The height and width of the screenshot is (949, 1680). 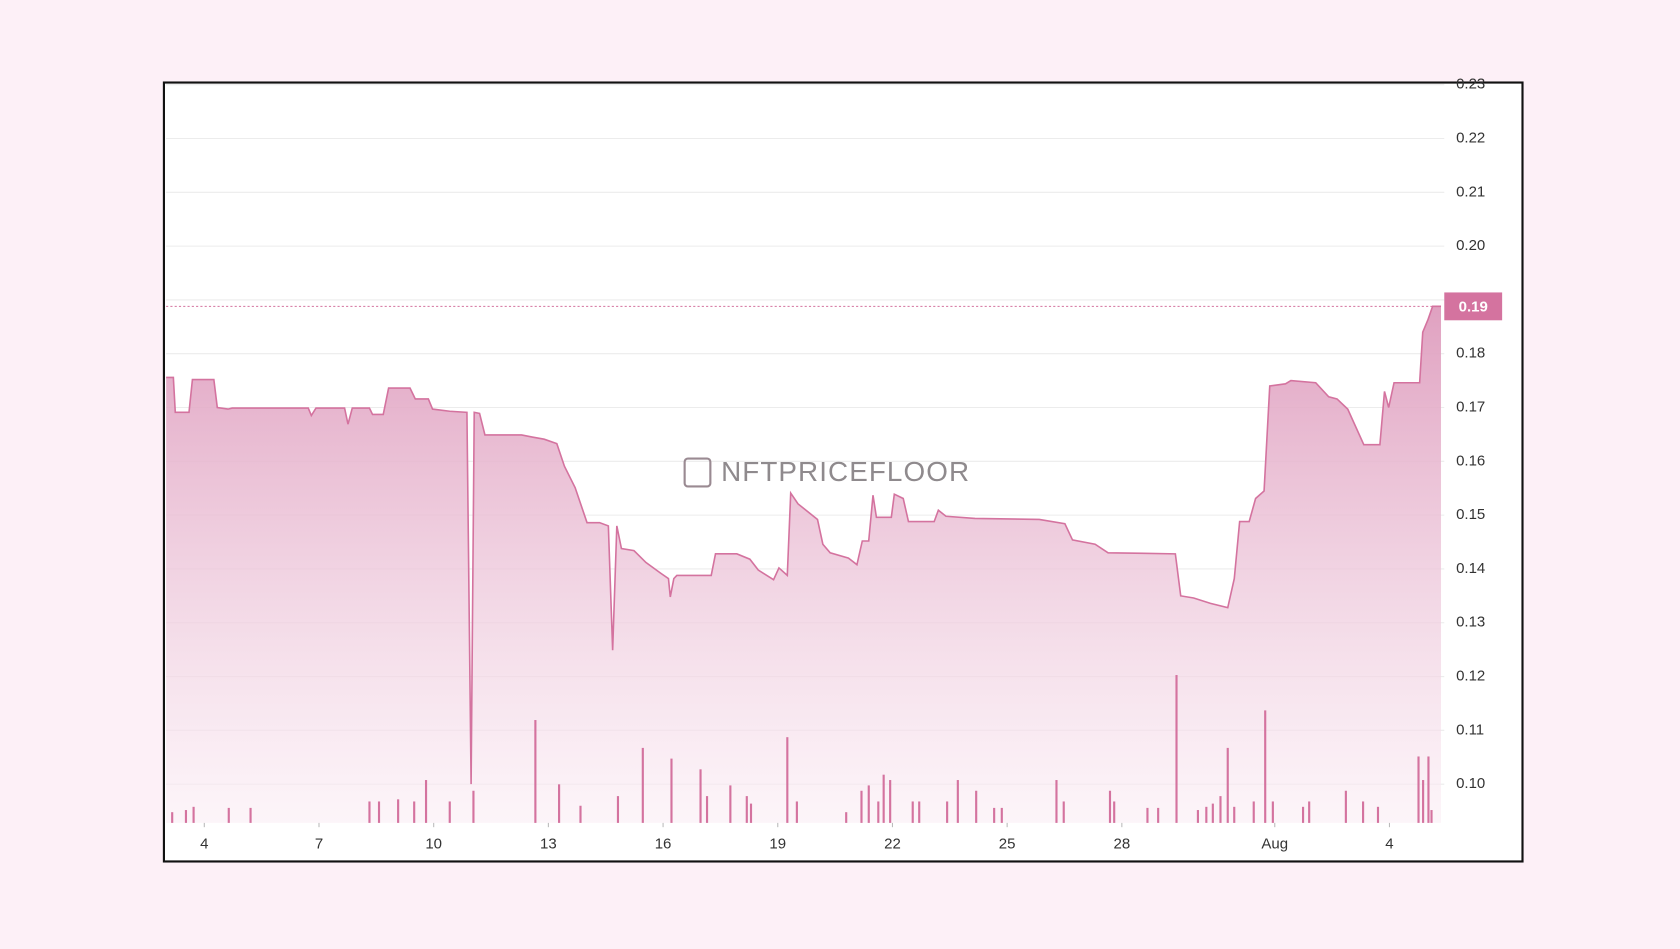 I want to click on y-tick-label: 0.16, so click(x=1470, y=460).